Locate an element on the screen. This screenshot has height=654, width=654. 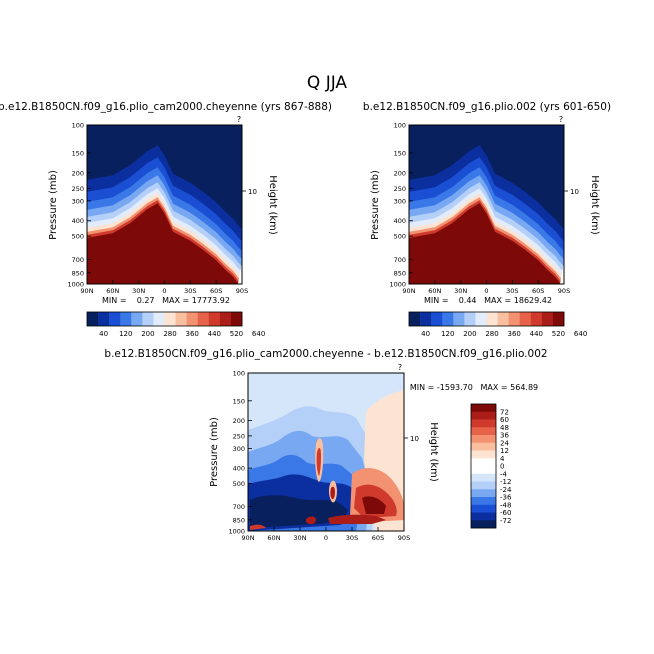
panel-c-x-tick-label: 60S is located at coordinates (378, 538).